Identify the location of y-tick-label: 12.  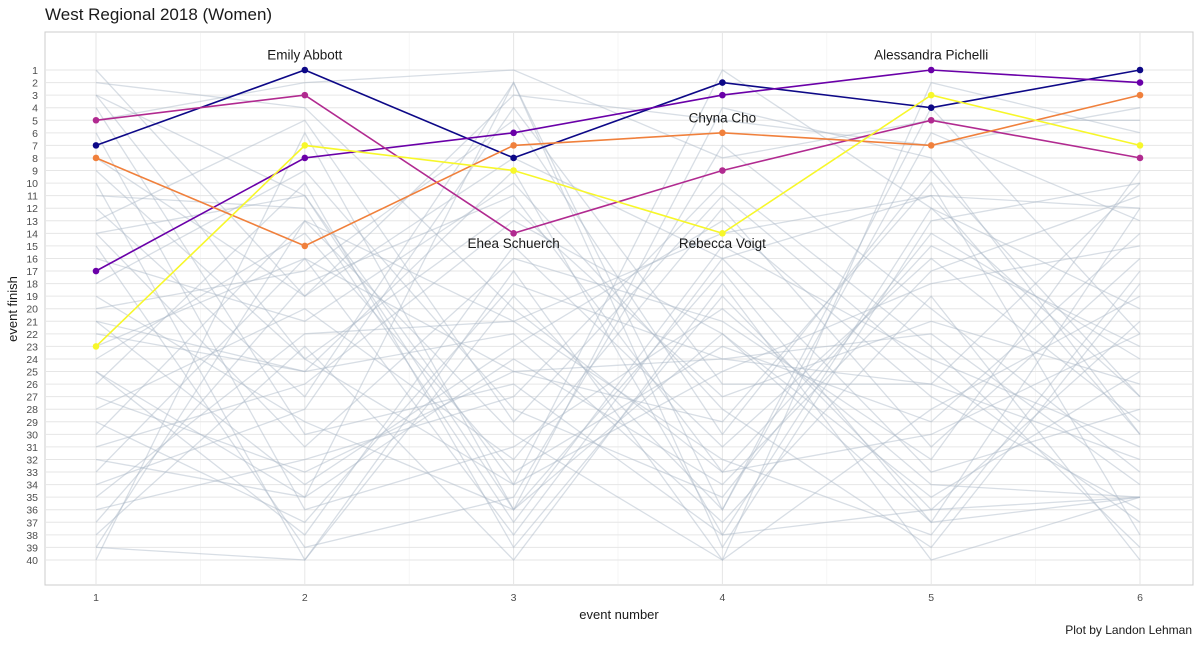
(32, 209).